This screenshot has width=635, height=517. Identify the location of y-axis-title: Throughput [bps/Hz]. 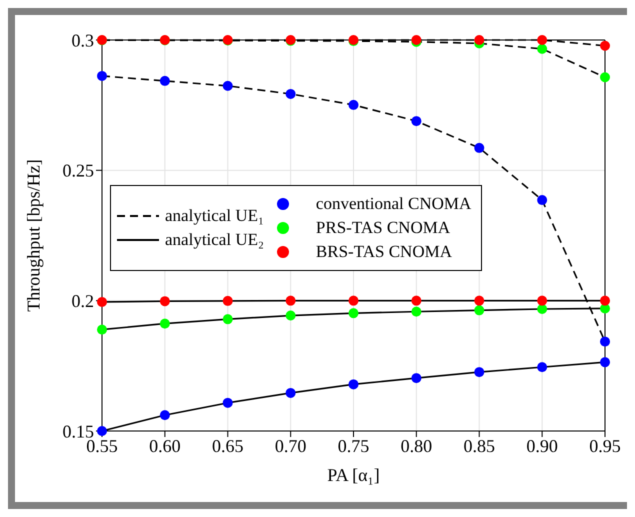
(33, 235).